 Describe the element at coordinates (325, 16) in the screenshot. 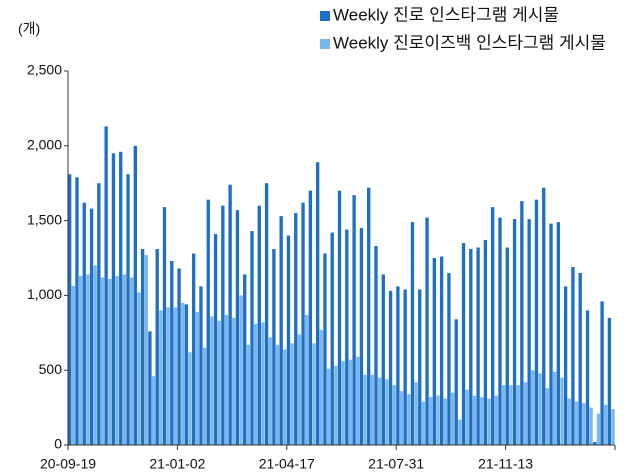

I see `legend-swatch` at that location.